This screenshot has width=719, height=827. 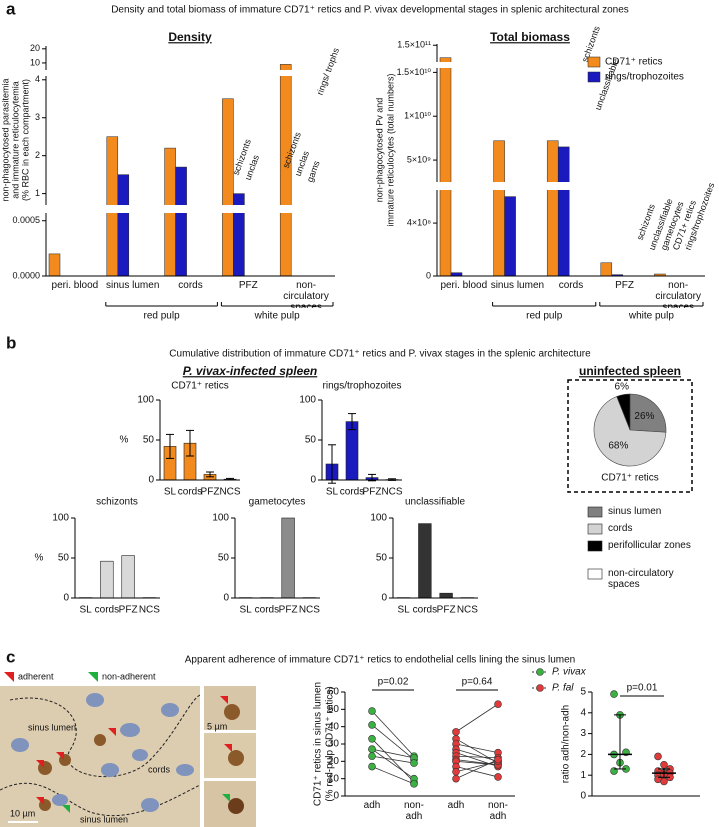 What do you see at coordinates (159, 769) in the screenshot?
I see `image-label: cords` at bounding box center [159, 769].